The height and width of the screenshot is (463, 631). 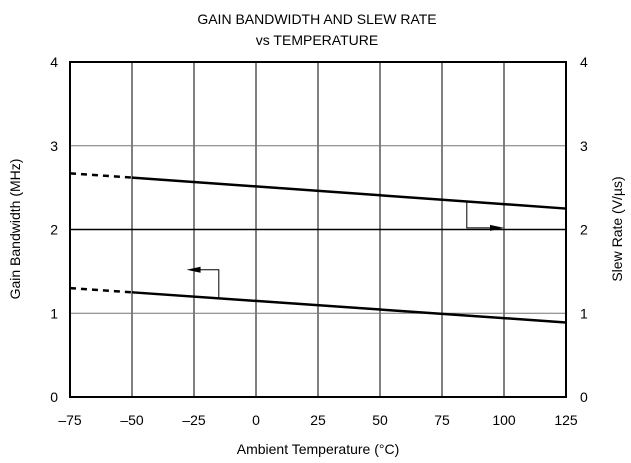 What do you see at coordinates (566, 420) in the screenshot?
I see `x-tick-label: 125` at bounding box center [566, 420].